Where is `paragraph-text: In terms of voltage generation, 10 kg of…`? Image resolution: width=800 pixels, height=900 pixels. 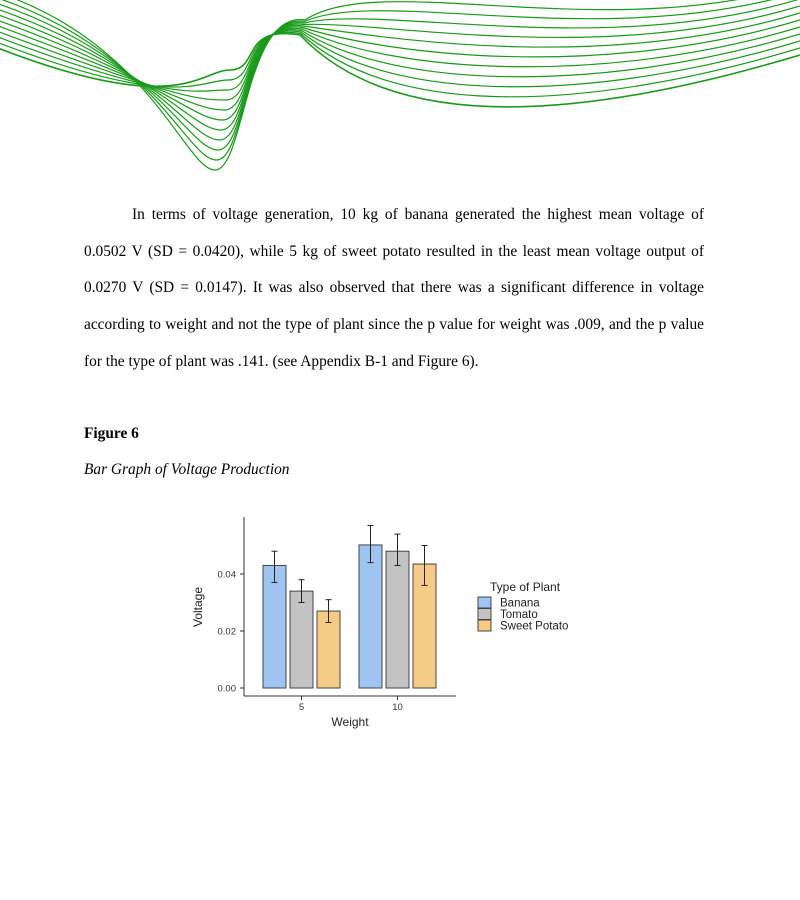 paragraph-text: In terms of voltage generation, 10 kg of… is located at coordinates (394, 288).